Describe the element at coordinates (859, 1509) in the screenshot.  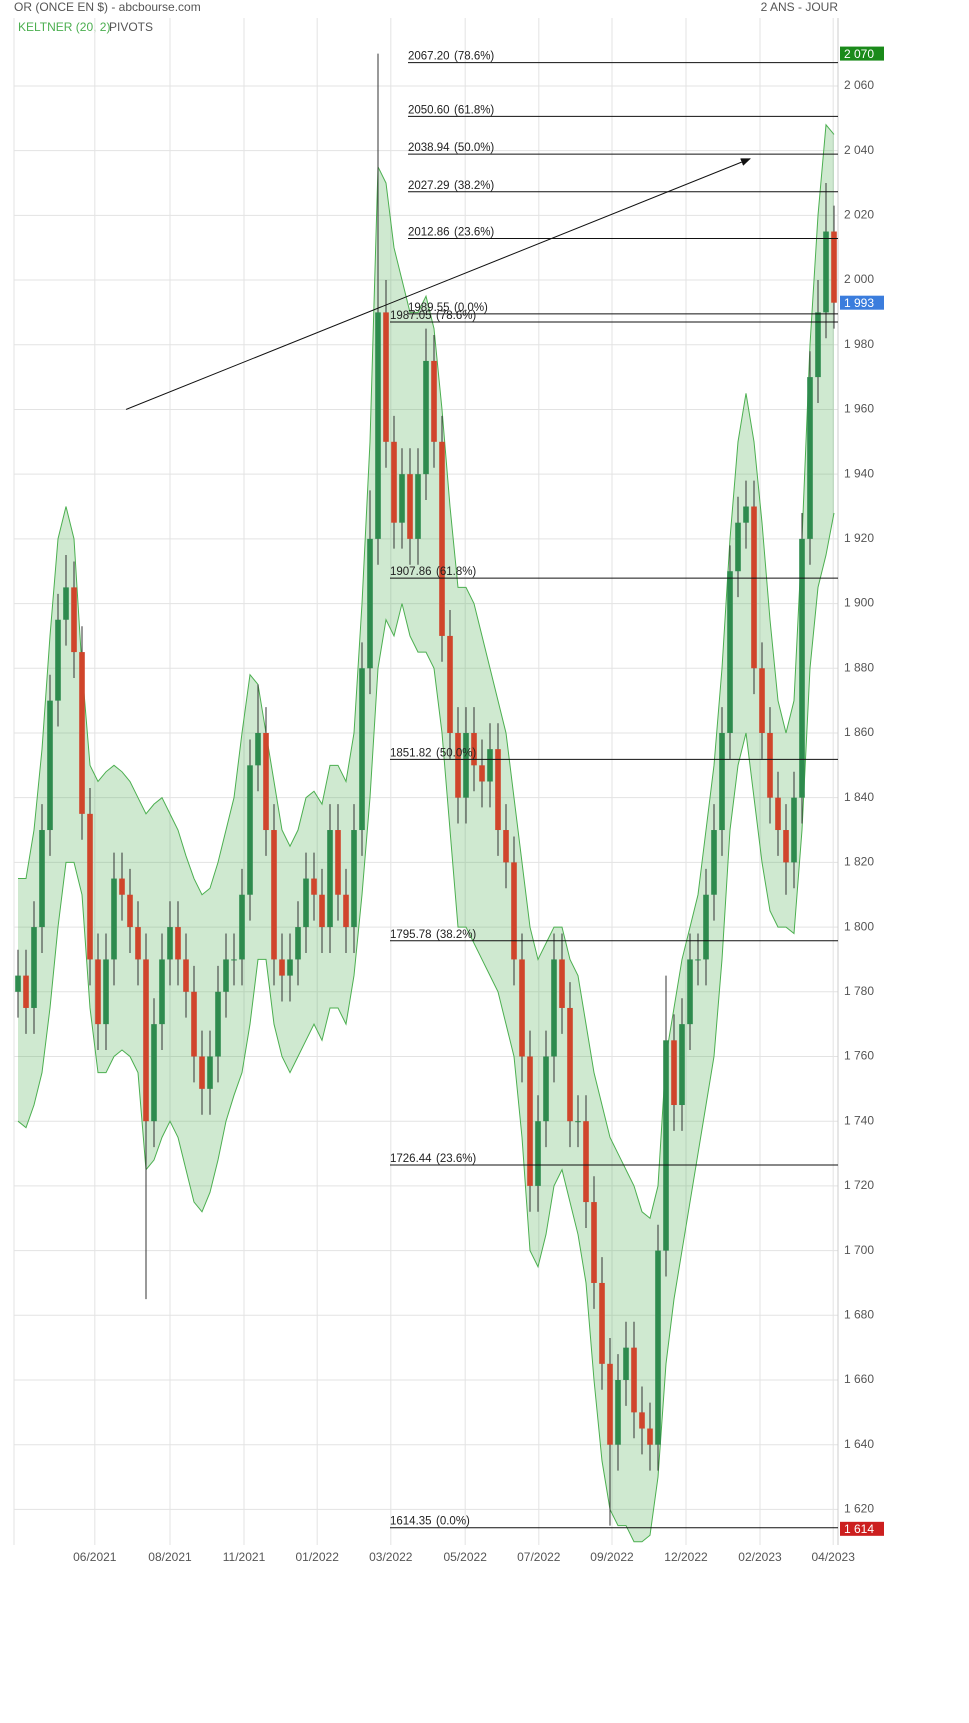
I see `y-tick-label: 1 620` at that location.